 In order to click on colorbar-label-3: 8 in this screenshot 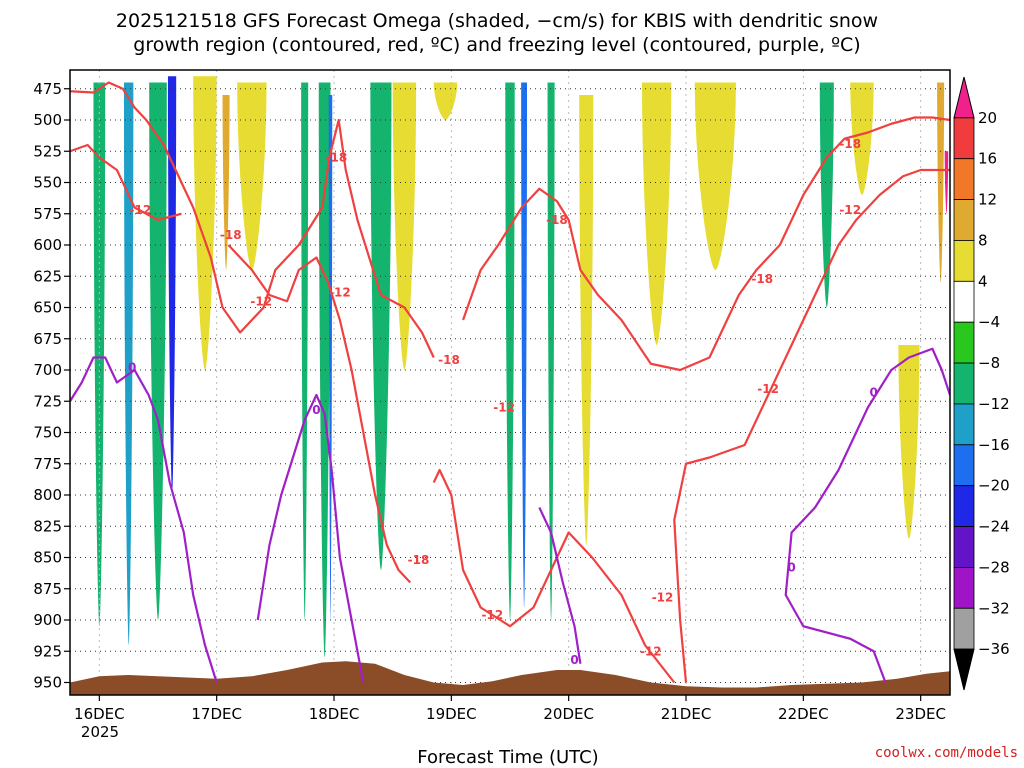, I will do `click(983, 240)`.